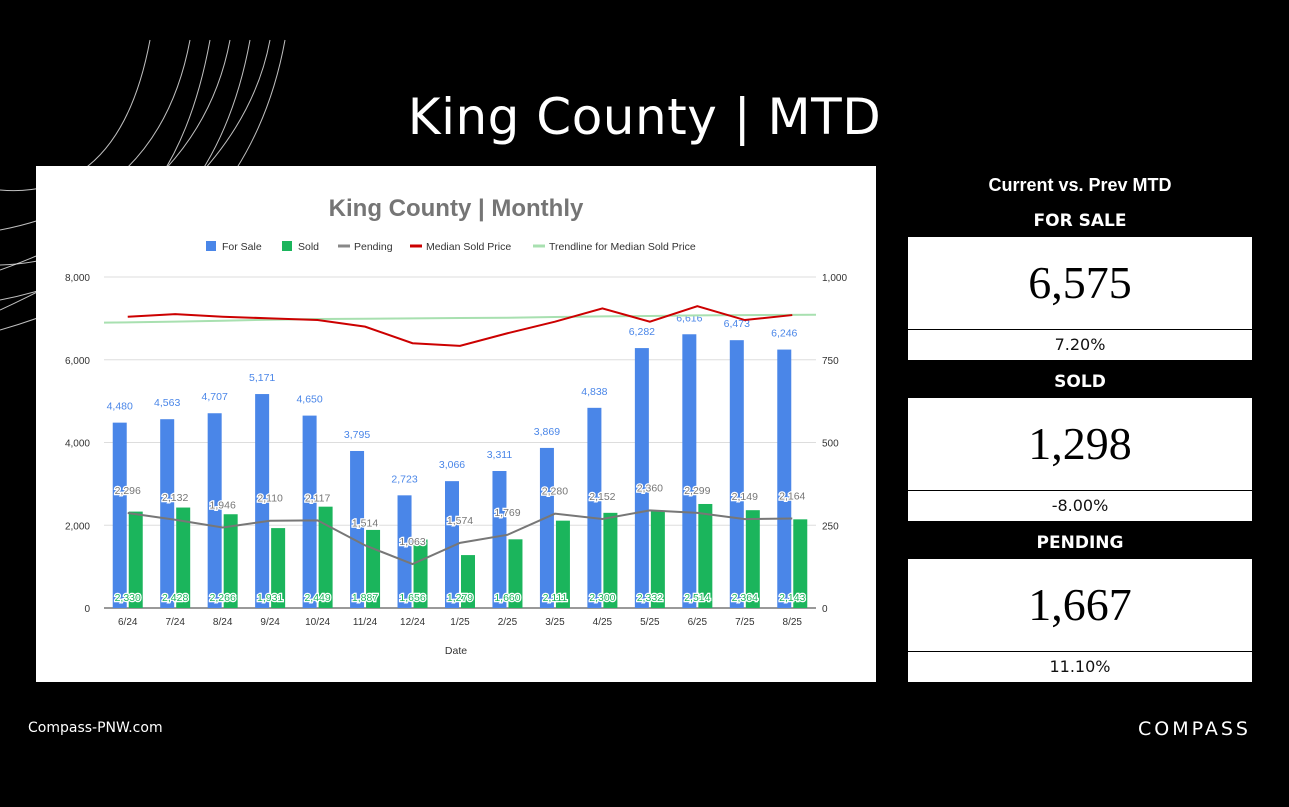 The image size is (1289, 807). What do you see at coordinates (698, 622) in the screenshot?
I see `x-tick-label: 6/25` at bounding box center [698, 622].